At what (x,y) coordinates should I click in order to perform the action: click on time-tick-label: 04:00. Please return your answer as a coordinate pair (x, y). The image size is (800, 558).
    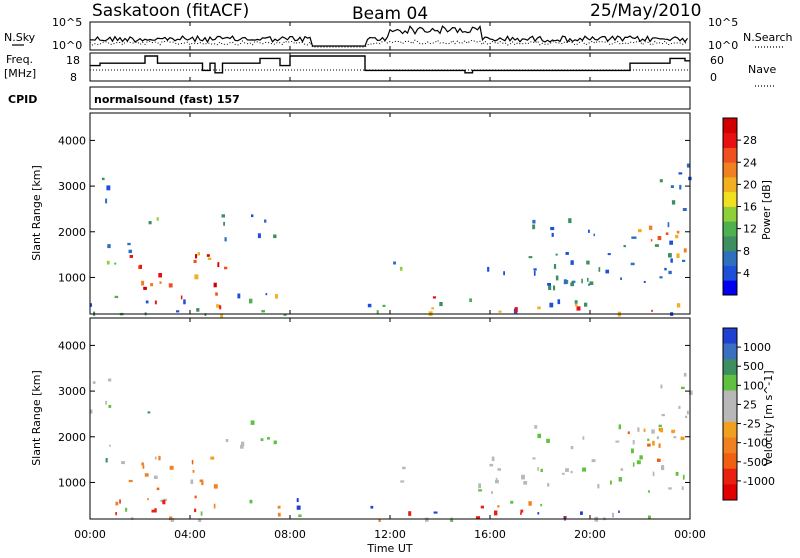
    Looking at the image, I should click on (190, 534).